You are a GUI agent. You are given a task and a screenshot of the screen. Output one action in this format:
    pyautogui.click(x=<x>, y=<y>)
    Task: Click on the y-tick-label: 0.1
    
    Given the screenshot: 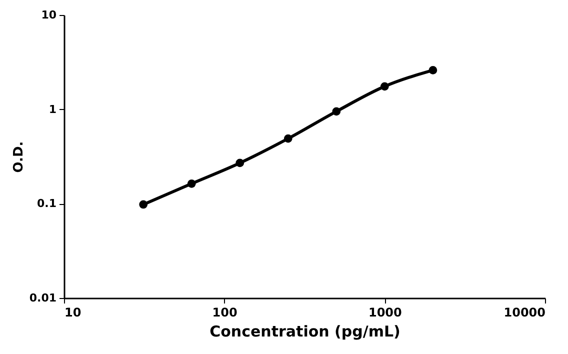 What is the action you would take?
    pyautogui.click(x=46, y=203)
    